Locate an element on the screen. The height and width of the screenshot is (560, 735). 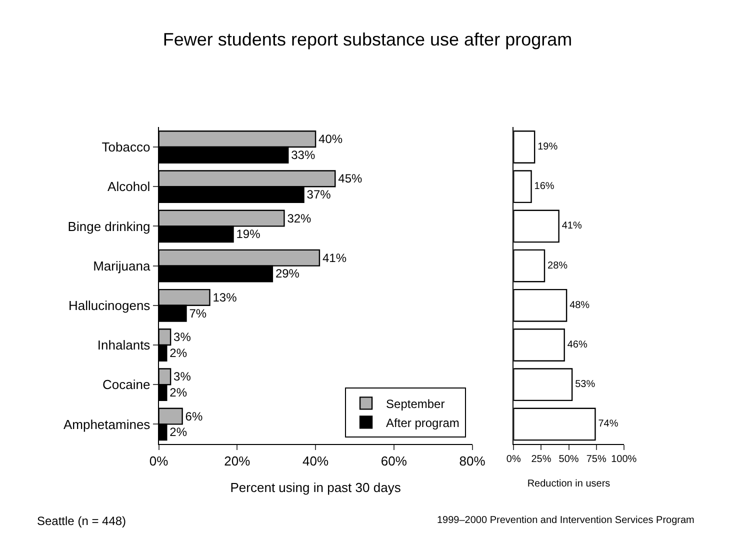
data-label: 28% is located at coordinates (558, 266).